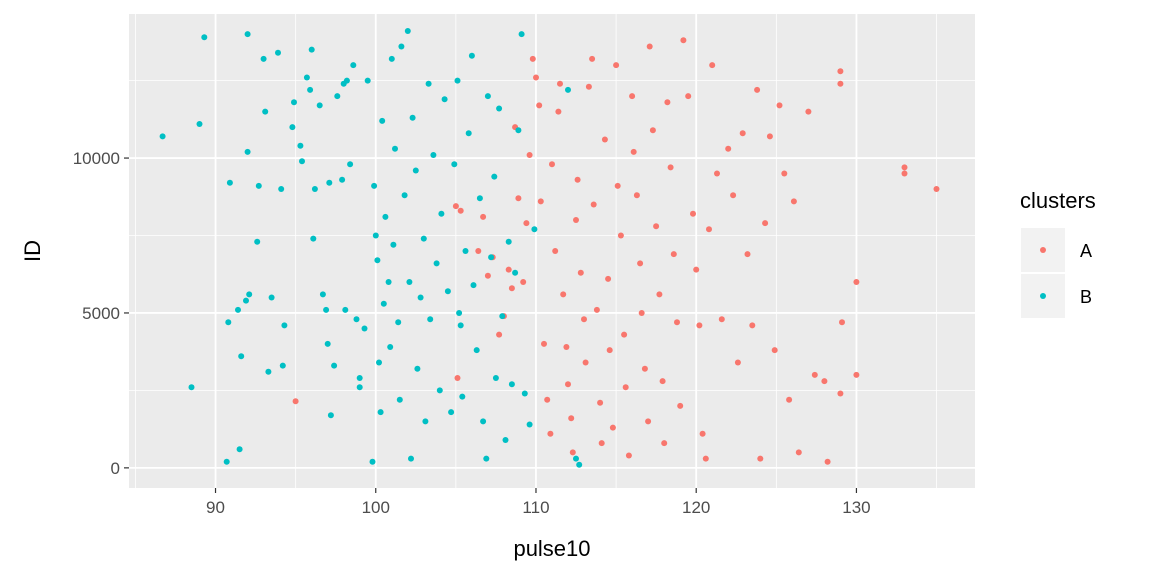  Describe the element at coordinates (32, 251) in the screenshot. I see `y-axis-title: ID` at that location.